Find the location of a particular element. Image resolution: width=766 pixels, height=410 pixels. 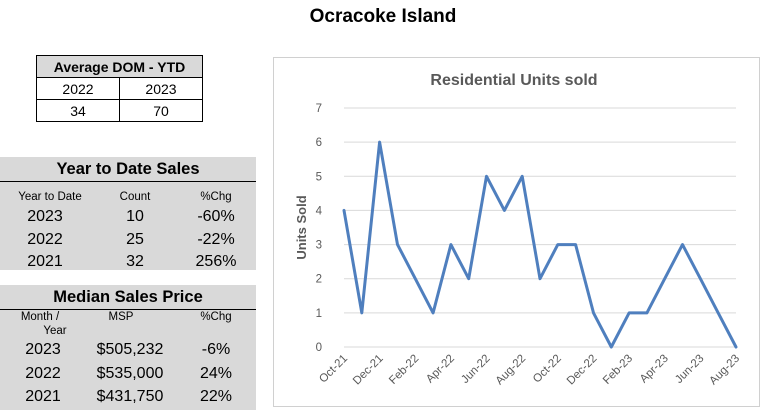

x-tick-label: Dec-22 is located at coordinates (582, 370).